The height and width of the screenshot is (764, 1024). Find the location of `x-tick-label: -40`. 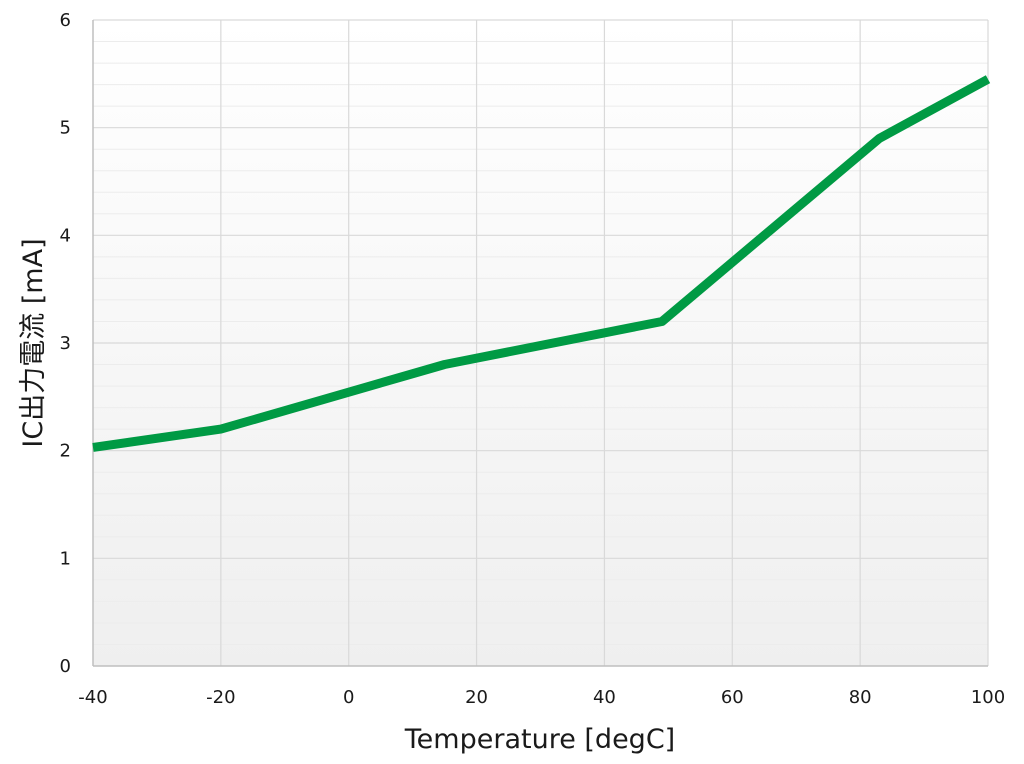

x-tick-label: -40 is located at coordinates (92, 697).